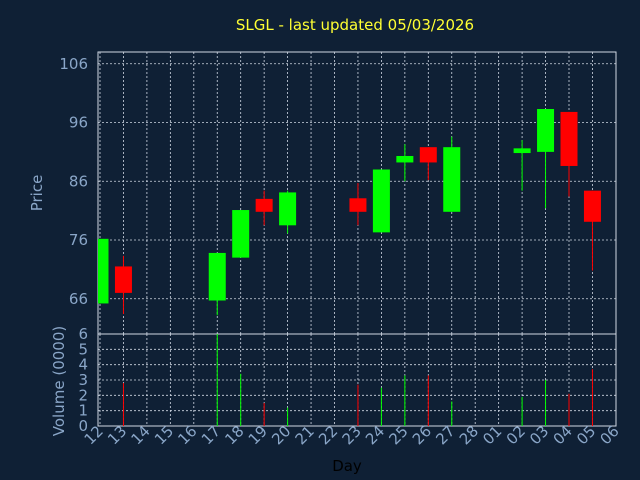  Describe the element at coordinates (59, 381) in the screenshot. I see `volume-axis-label: Volume (0000)` at that location.